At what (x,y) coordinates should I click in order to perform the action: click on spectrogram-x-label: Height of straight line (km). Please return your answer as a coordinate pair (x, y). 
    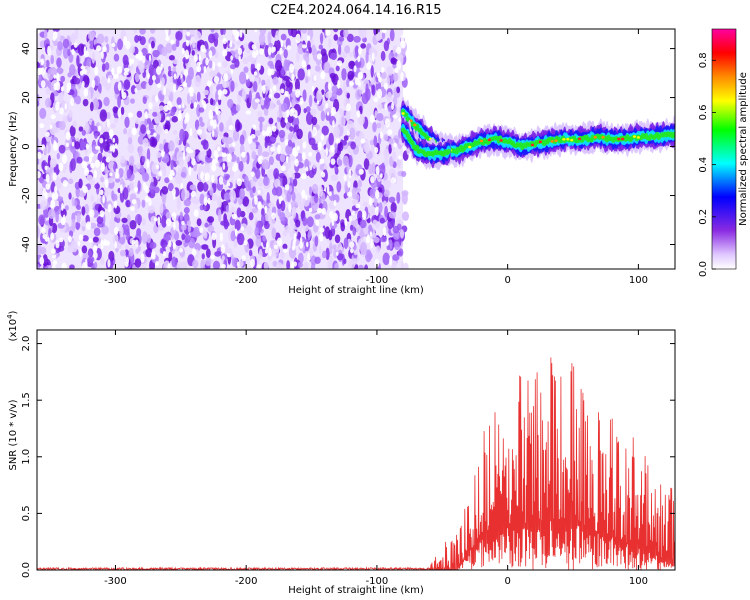
    Looking at the image, I should click on (356, 290).